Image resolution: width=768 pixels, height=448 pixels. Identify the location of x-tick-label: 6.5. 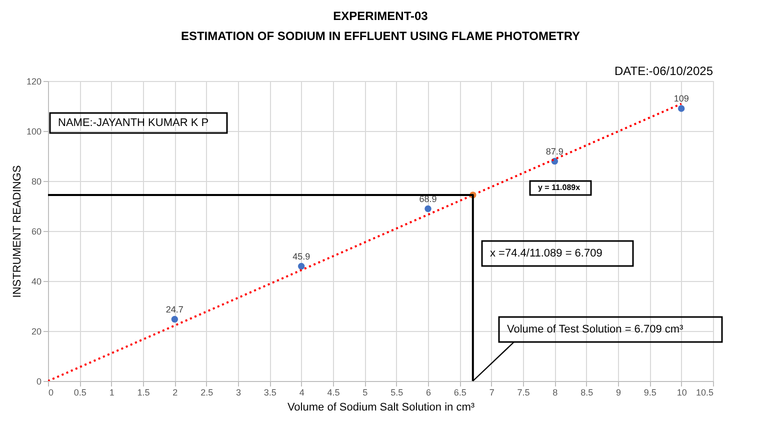
(460, 393).